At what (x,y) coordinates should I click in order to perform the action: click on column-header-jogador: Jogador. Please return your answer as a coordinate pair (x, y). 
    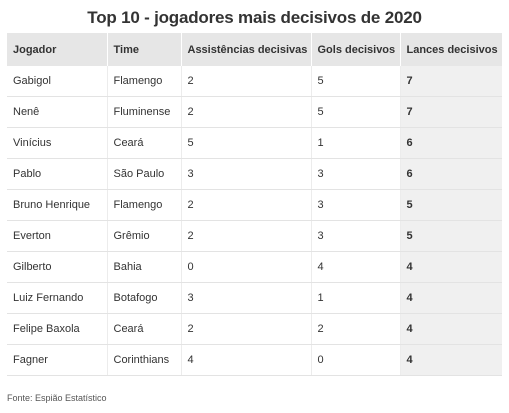
    Looking at the image, I should click on (57, 49).